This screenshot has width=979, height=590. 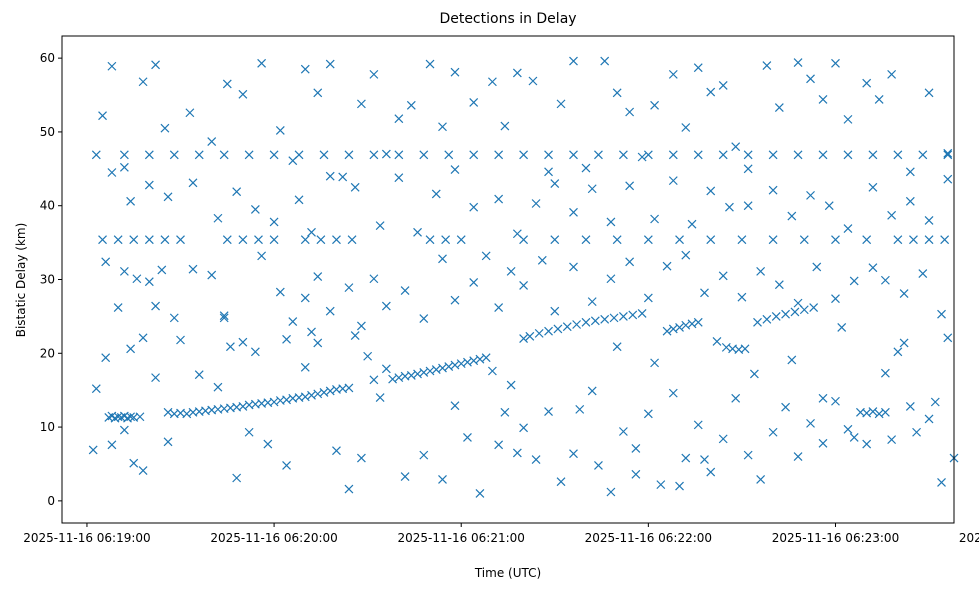 What do you see at coordinates (507, 19) in the screenshot?
I see `chart-title: Detections in Delay` at bounding box center [507, 19].